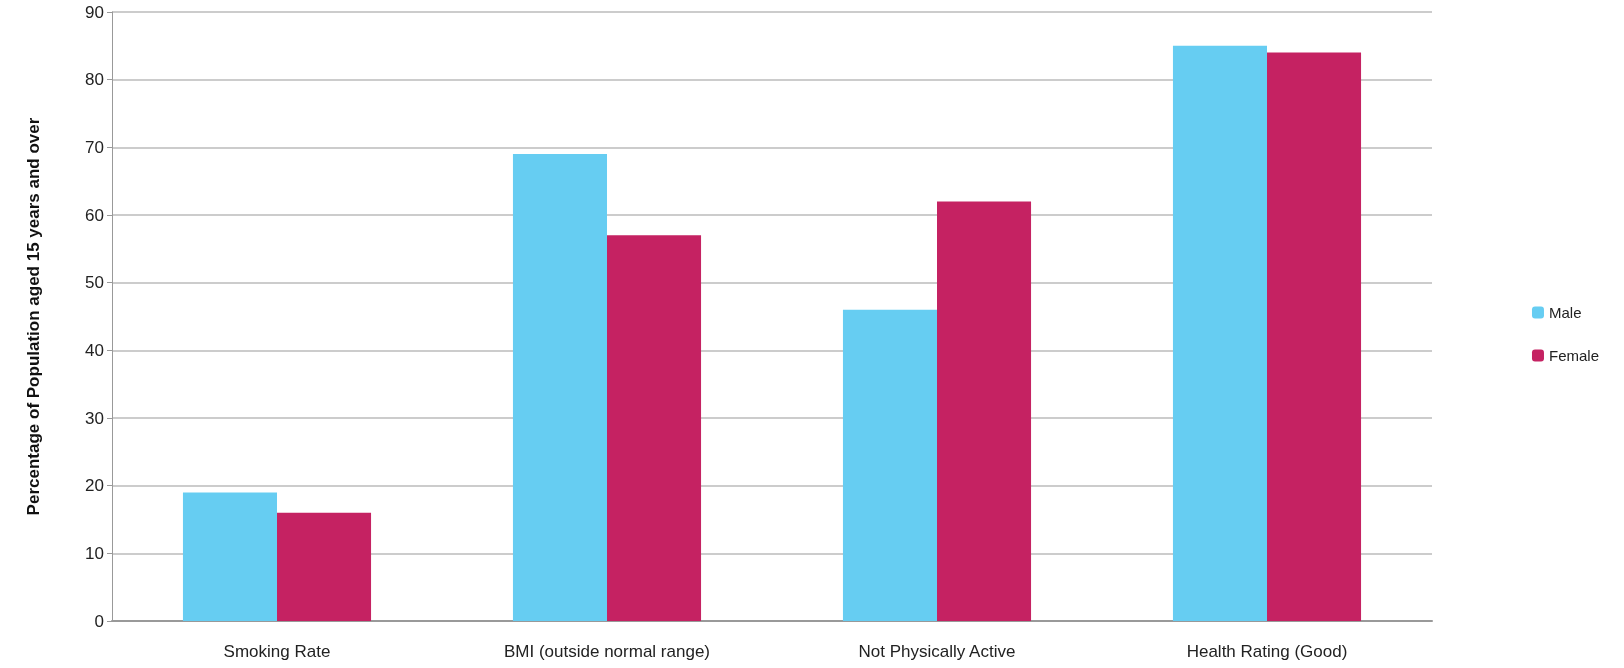 This screenshot has width=1624, height=668. Describe the element at coordinates (94, 80) in the screenshot. I see `y-tick-label: 80` at that location.